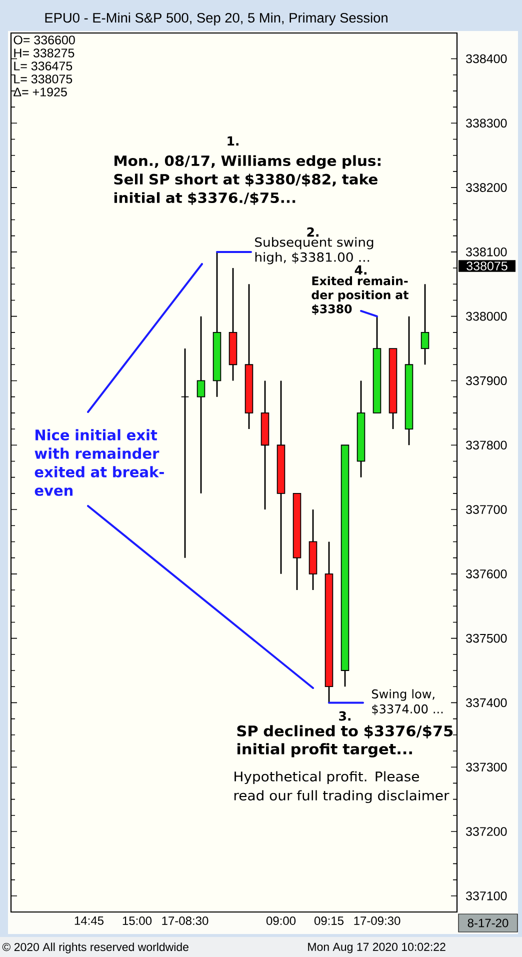 The height and width of the screenshot is (957, 522). What do you see at coordinates (486, 703) in the screenshot?
I see `y-tick-label: 337400` at bounding box center [486, 703].